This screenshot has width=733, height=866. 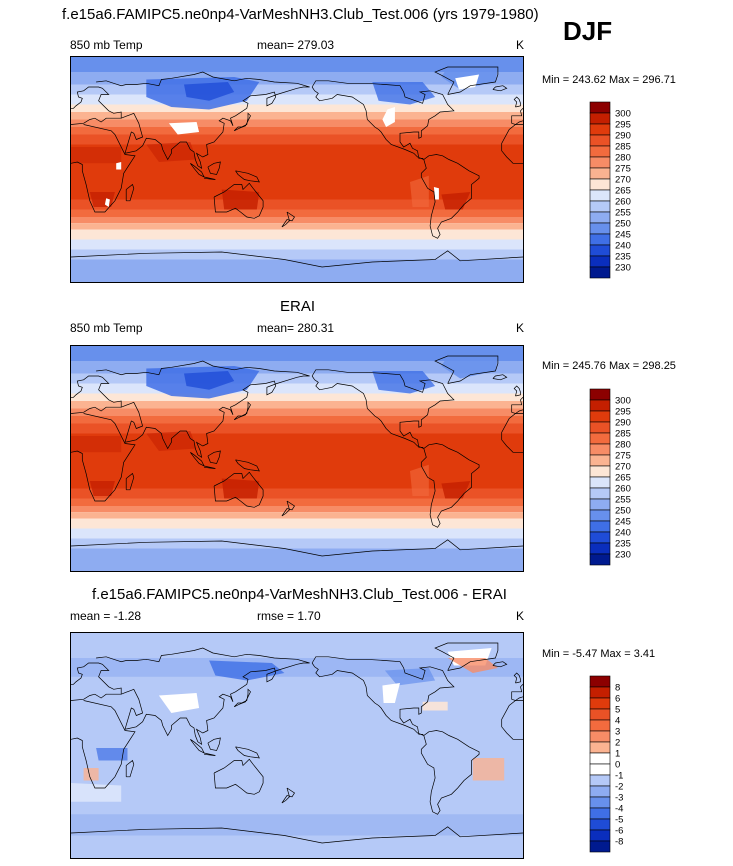 I want to click on panel1-center-label: mean= 279.03, so click(x=296, y=45).